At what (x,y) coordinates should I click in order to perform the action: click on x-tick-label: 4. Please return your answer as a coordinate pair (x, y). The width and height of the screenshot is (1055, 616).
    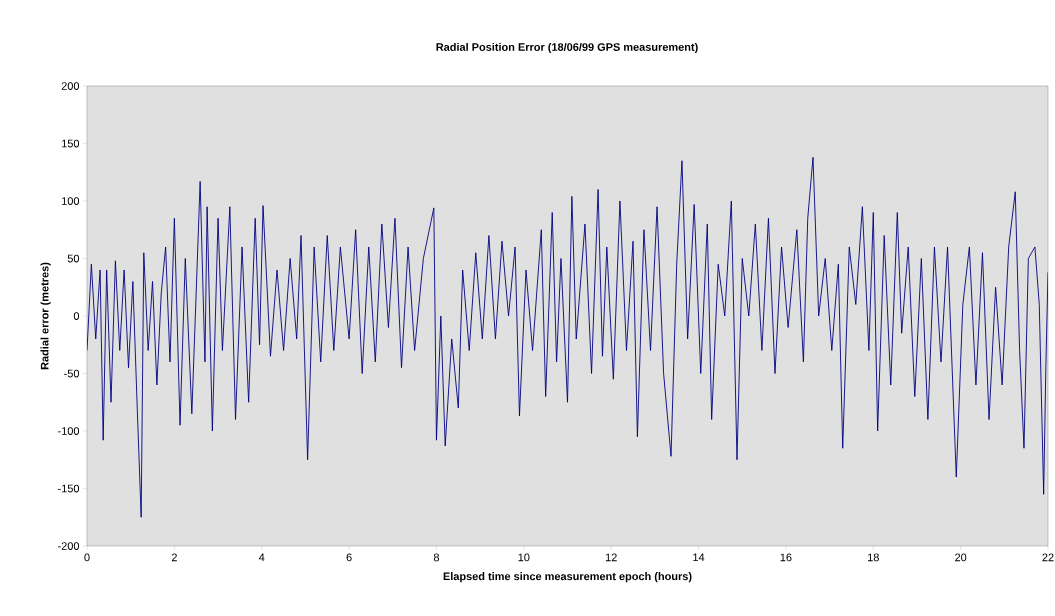
    Looking at the image, I should click on (261, 557).